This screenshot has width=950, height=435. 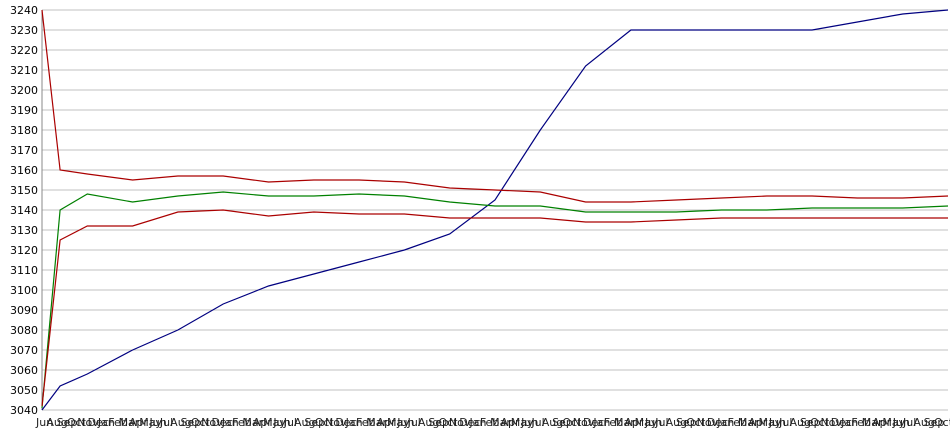 What do you see at coordinates (24, 210) in the screenshot?
I see `y-tick-label: 3140` at bounding box center [24, 210].